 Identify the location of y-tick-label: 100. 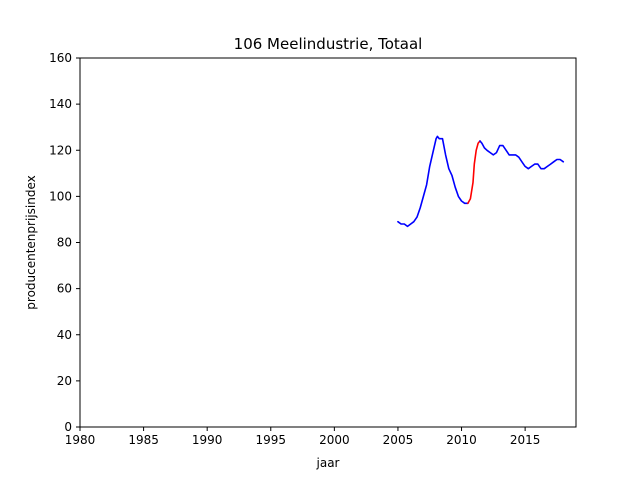
(60, 196).